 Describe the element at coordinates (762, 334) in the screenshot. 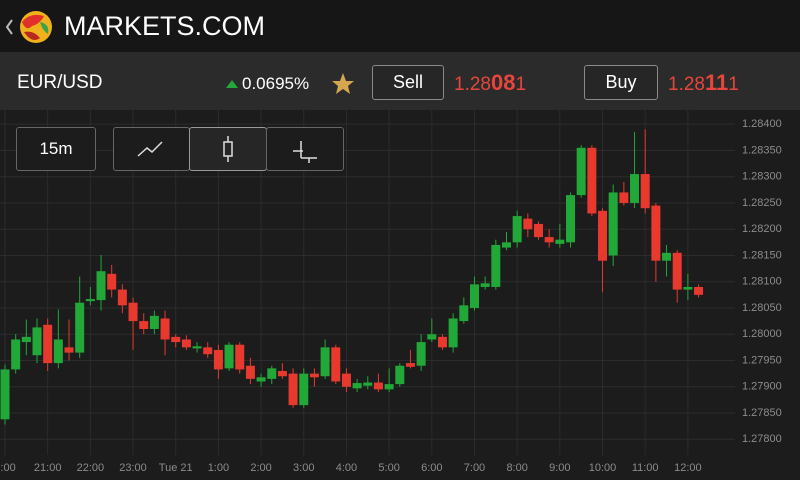

I see `y-tick-label: 1.28000` at that location.